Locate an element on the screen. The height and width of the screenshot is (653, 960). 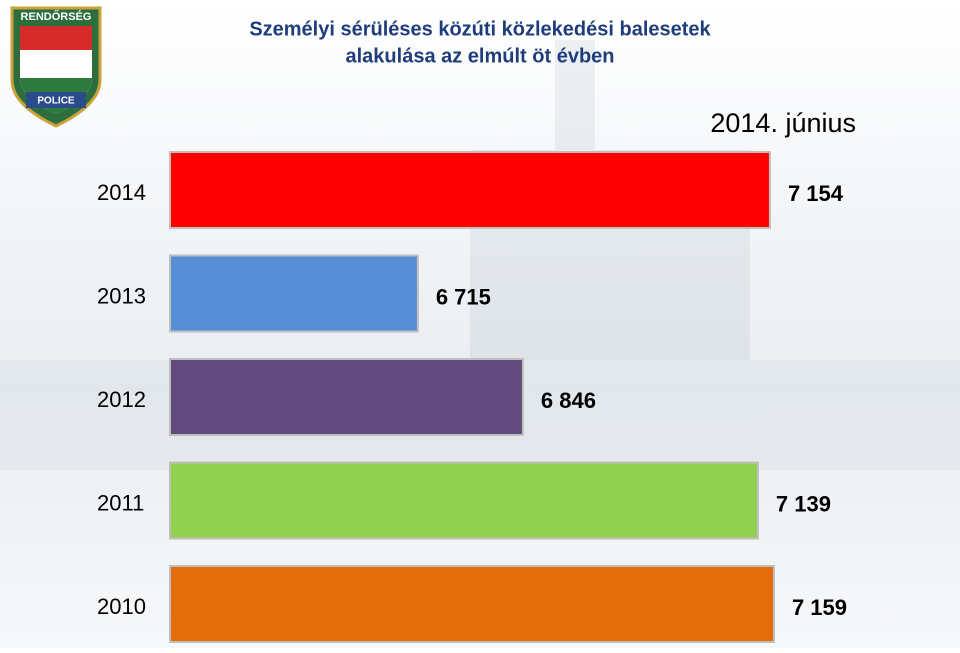
category-label: 2014 is located at coordinates (121, 192).